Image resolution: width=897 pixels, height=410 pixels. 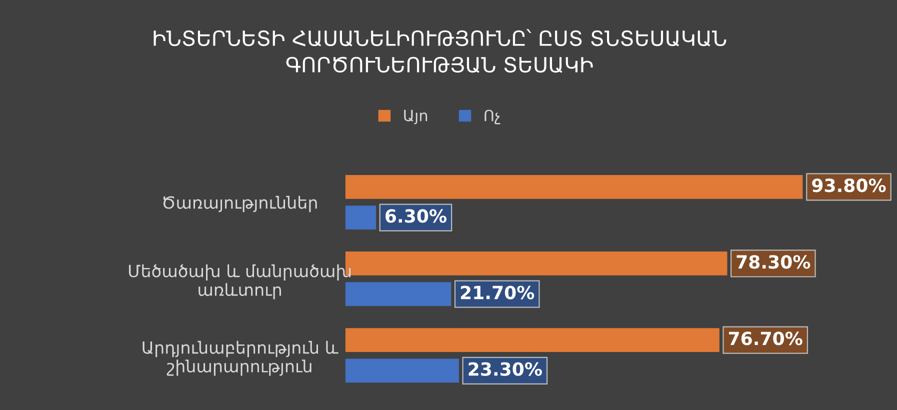 I want to click on legend-label: Այո, so click(x=416, y=117).